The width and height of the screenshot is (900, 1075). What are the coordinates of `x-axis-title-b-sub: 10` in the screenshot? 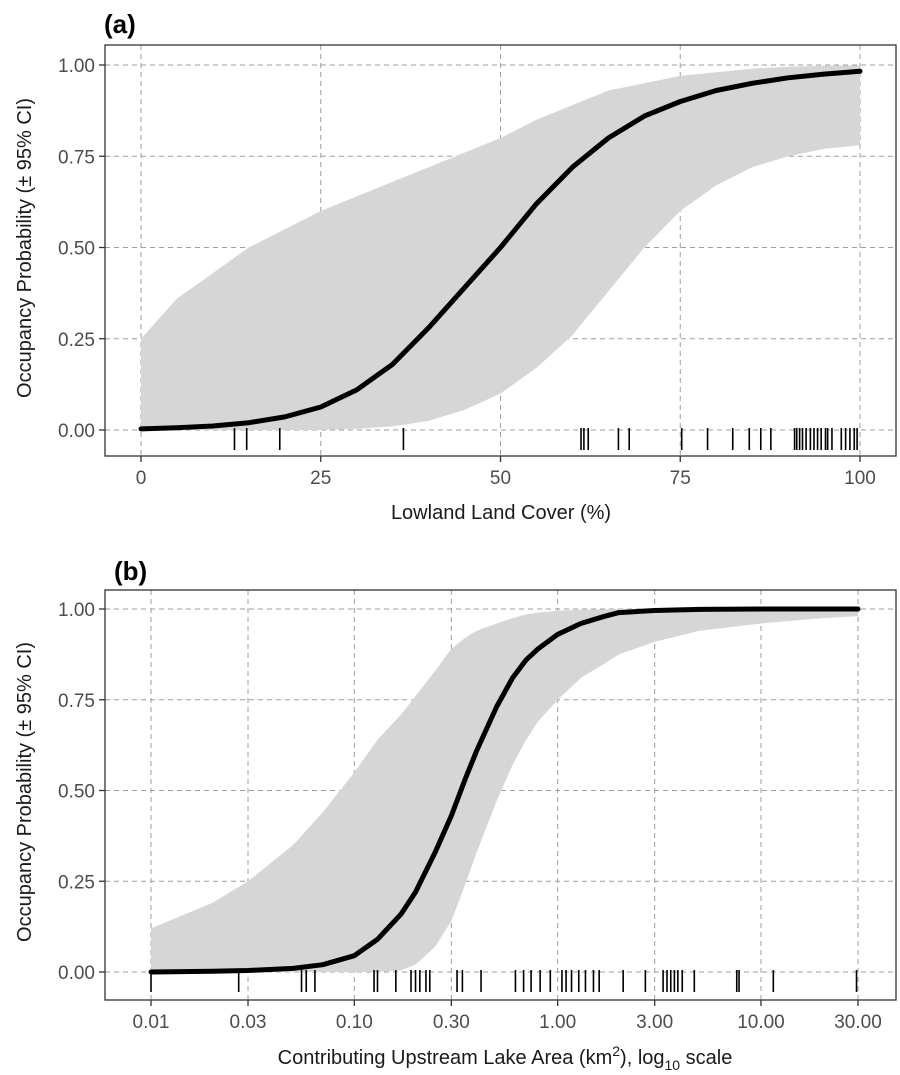 It's located at (673, 1065).